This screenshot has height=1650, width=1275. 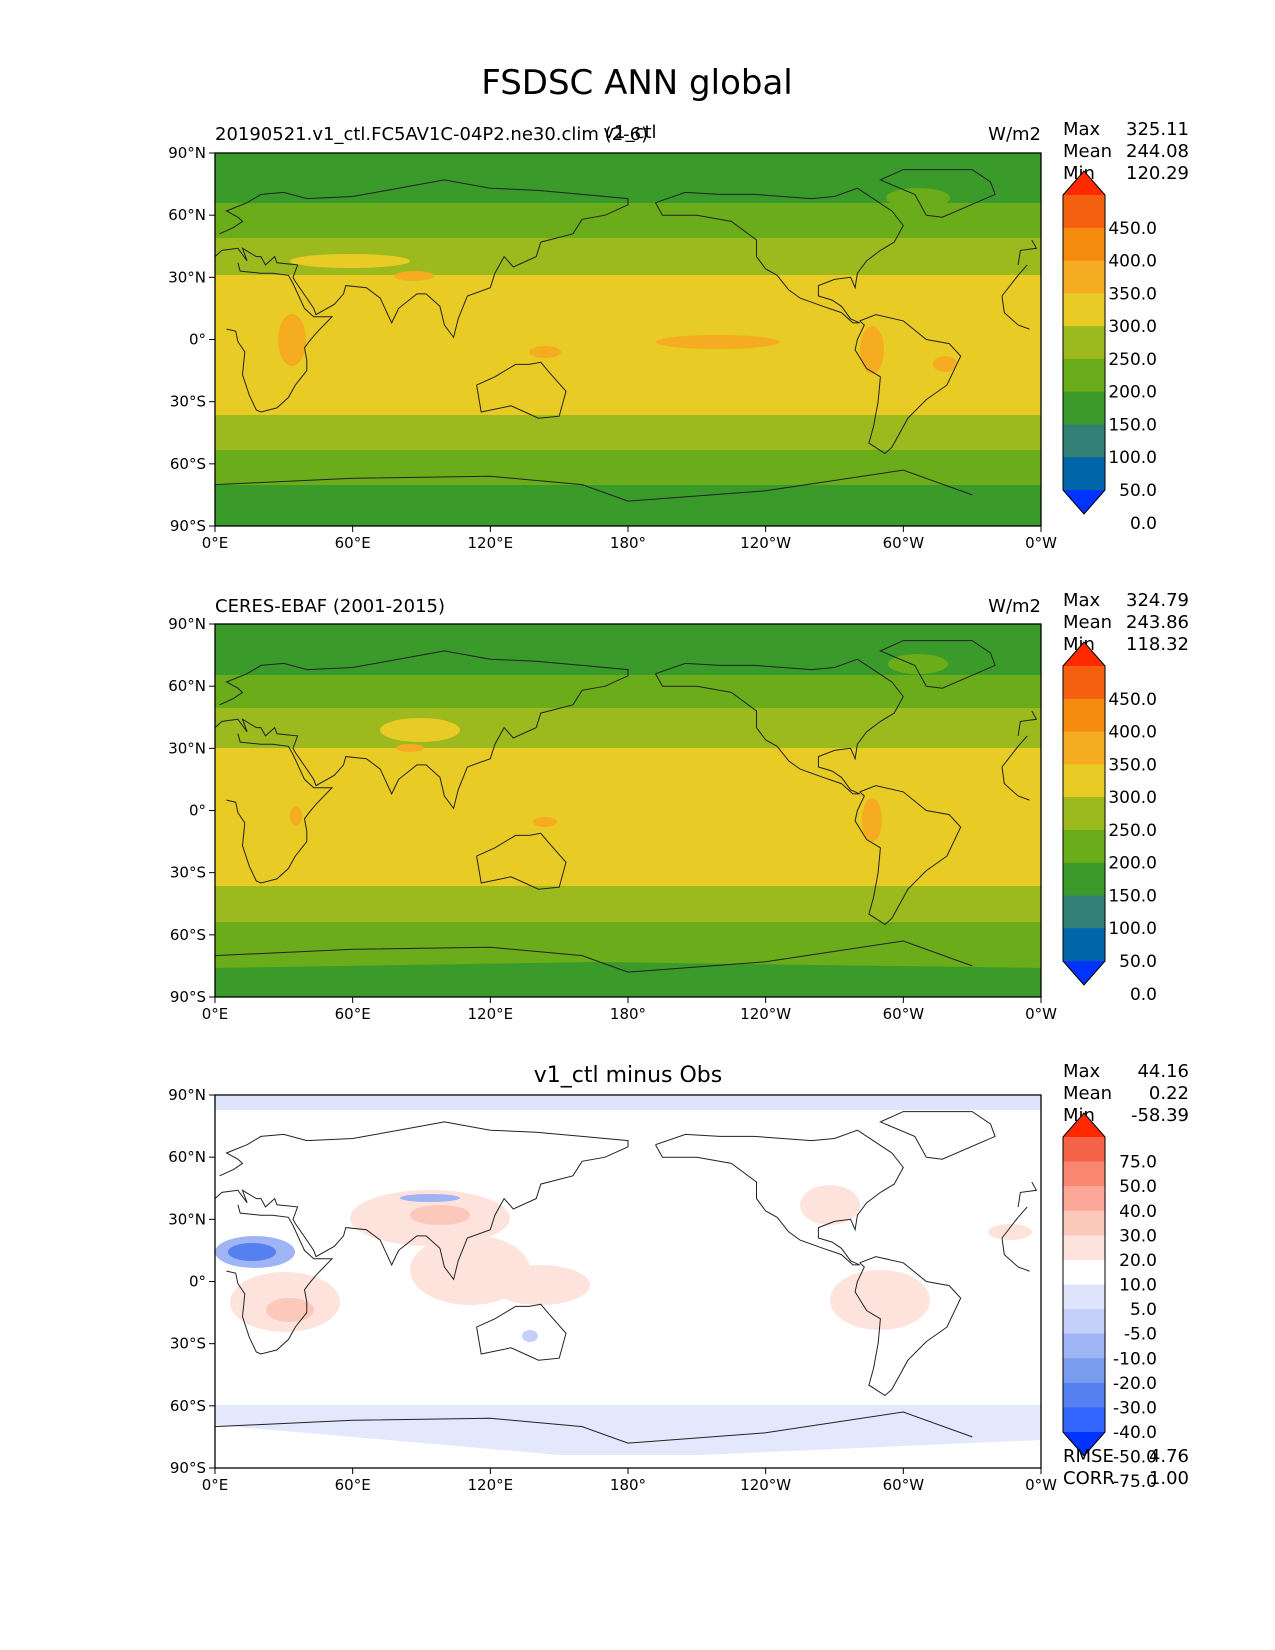 What do you see at coordinates (1138, 1163) in the screenshot?
I see `colorbar-label: 75.0` at bounding box center [1138, 1163].